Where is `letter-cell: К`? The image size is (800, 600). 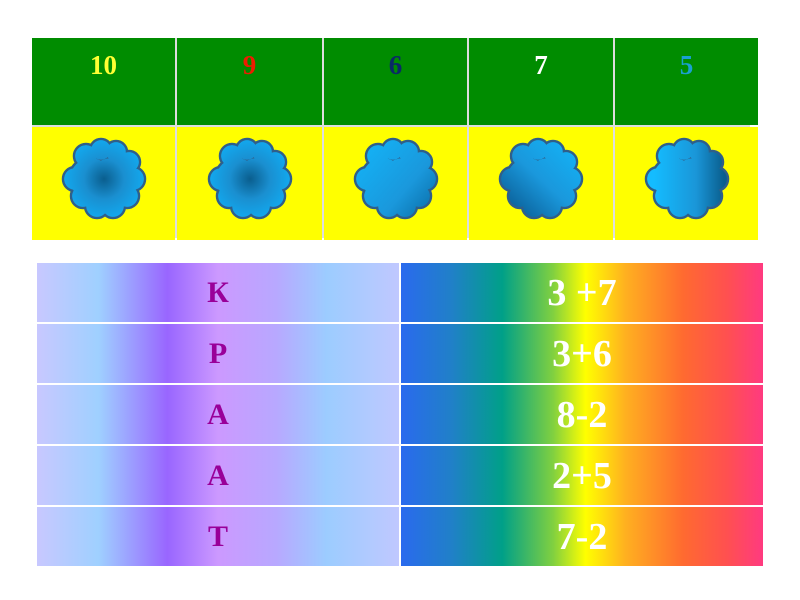
letter-cell: К is located at coordinates (218, 292).